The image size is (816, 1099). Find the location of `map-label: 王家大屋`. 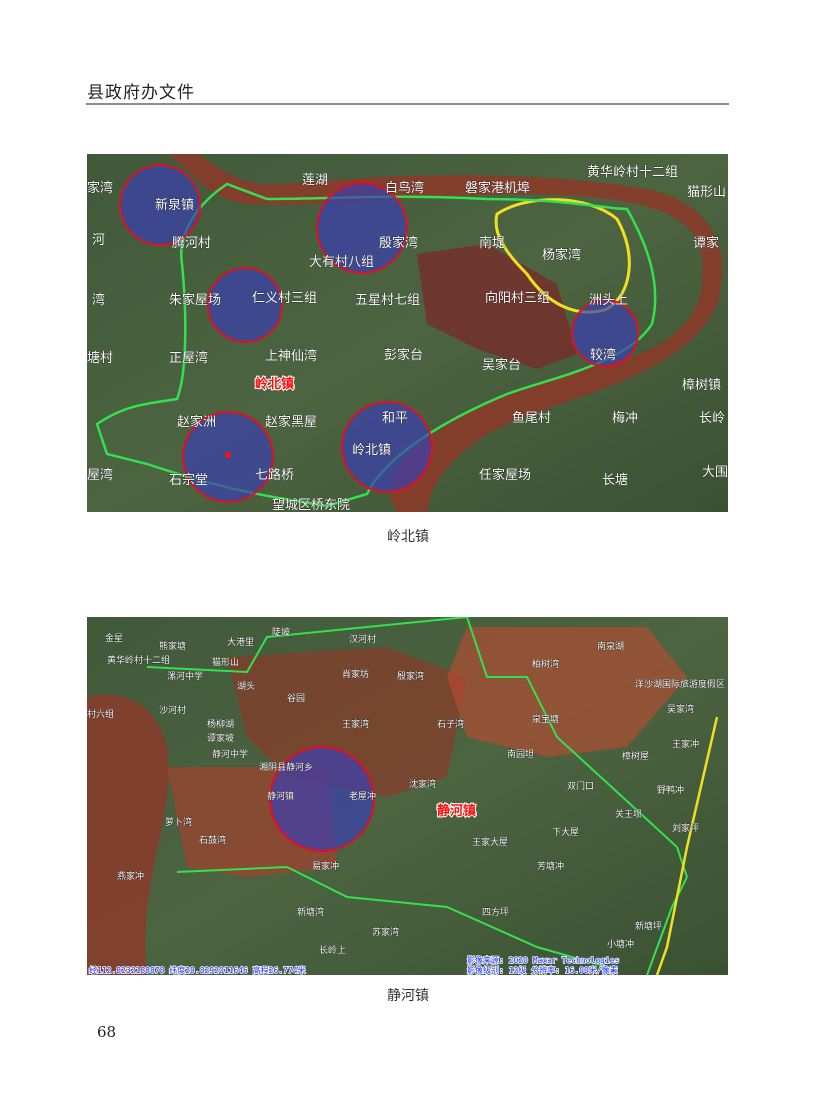

map-label: 王家大屋 is located at coordinates (490, 842).